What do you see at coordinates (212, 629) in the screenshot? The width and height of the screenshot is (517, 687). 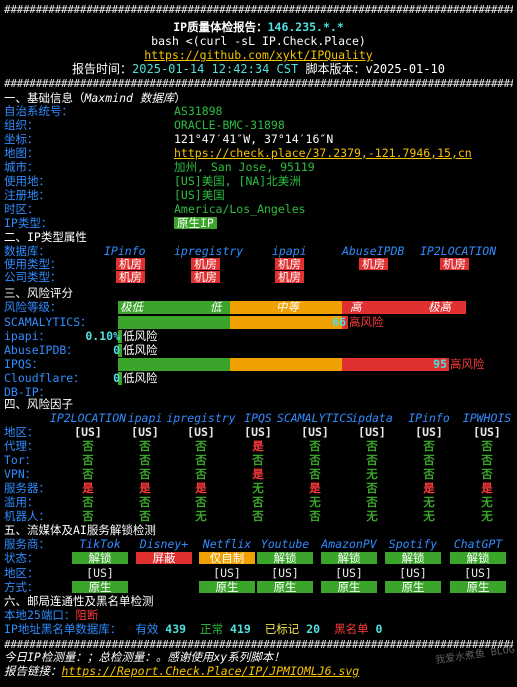 I see `normal-label: 正常` at bounding box center [212, 629].